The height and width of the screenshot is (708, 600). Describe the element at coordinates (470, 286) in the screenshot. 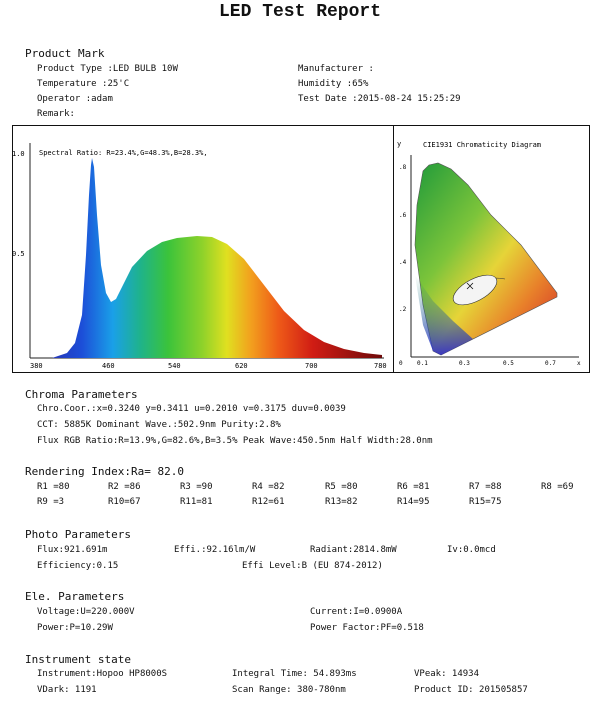

I see `chromaticity-point` at that location.